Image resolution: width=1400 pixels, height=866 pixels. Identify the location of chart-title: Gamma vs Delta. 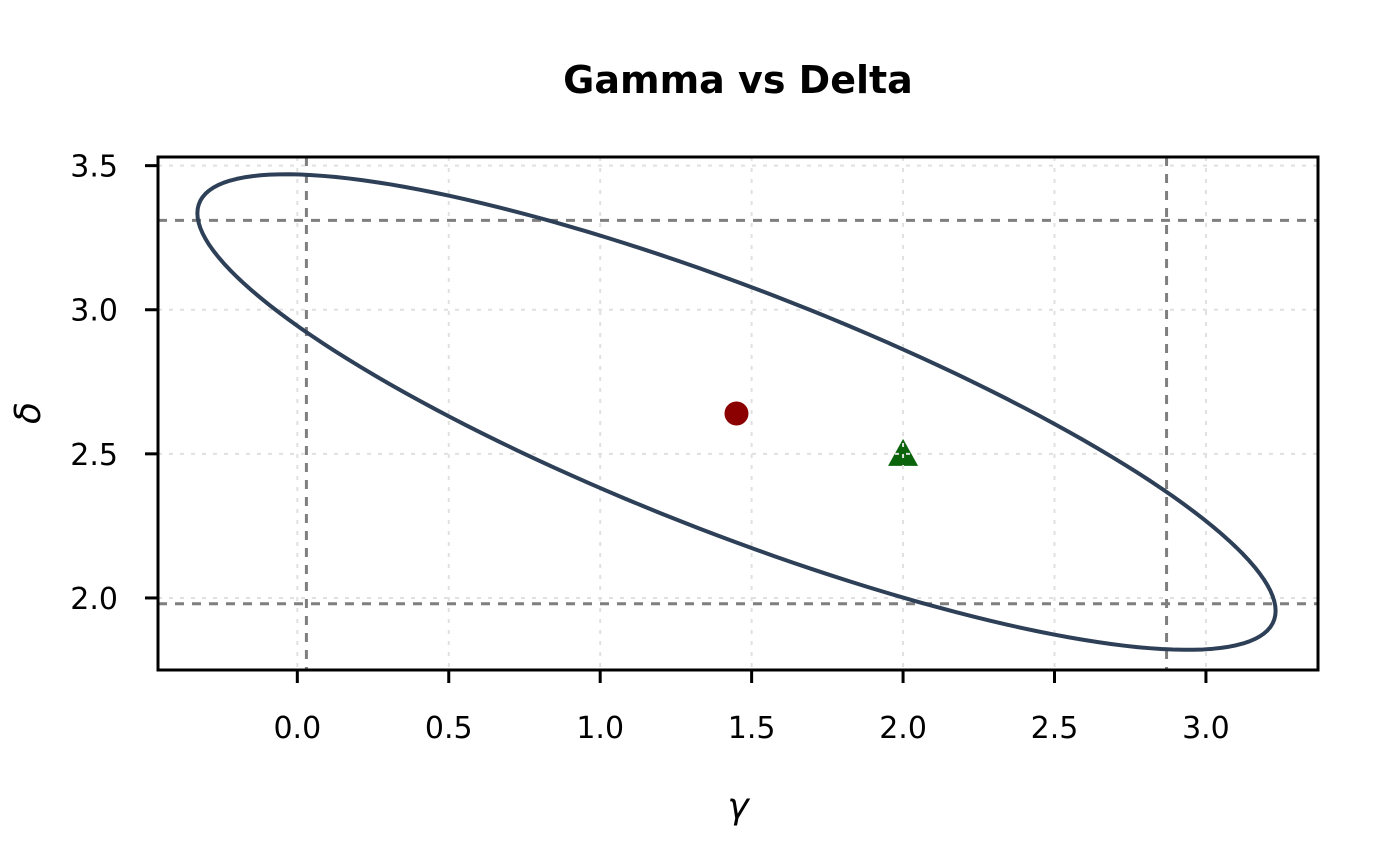
(738, 80).